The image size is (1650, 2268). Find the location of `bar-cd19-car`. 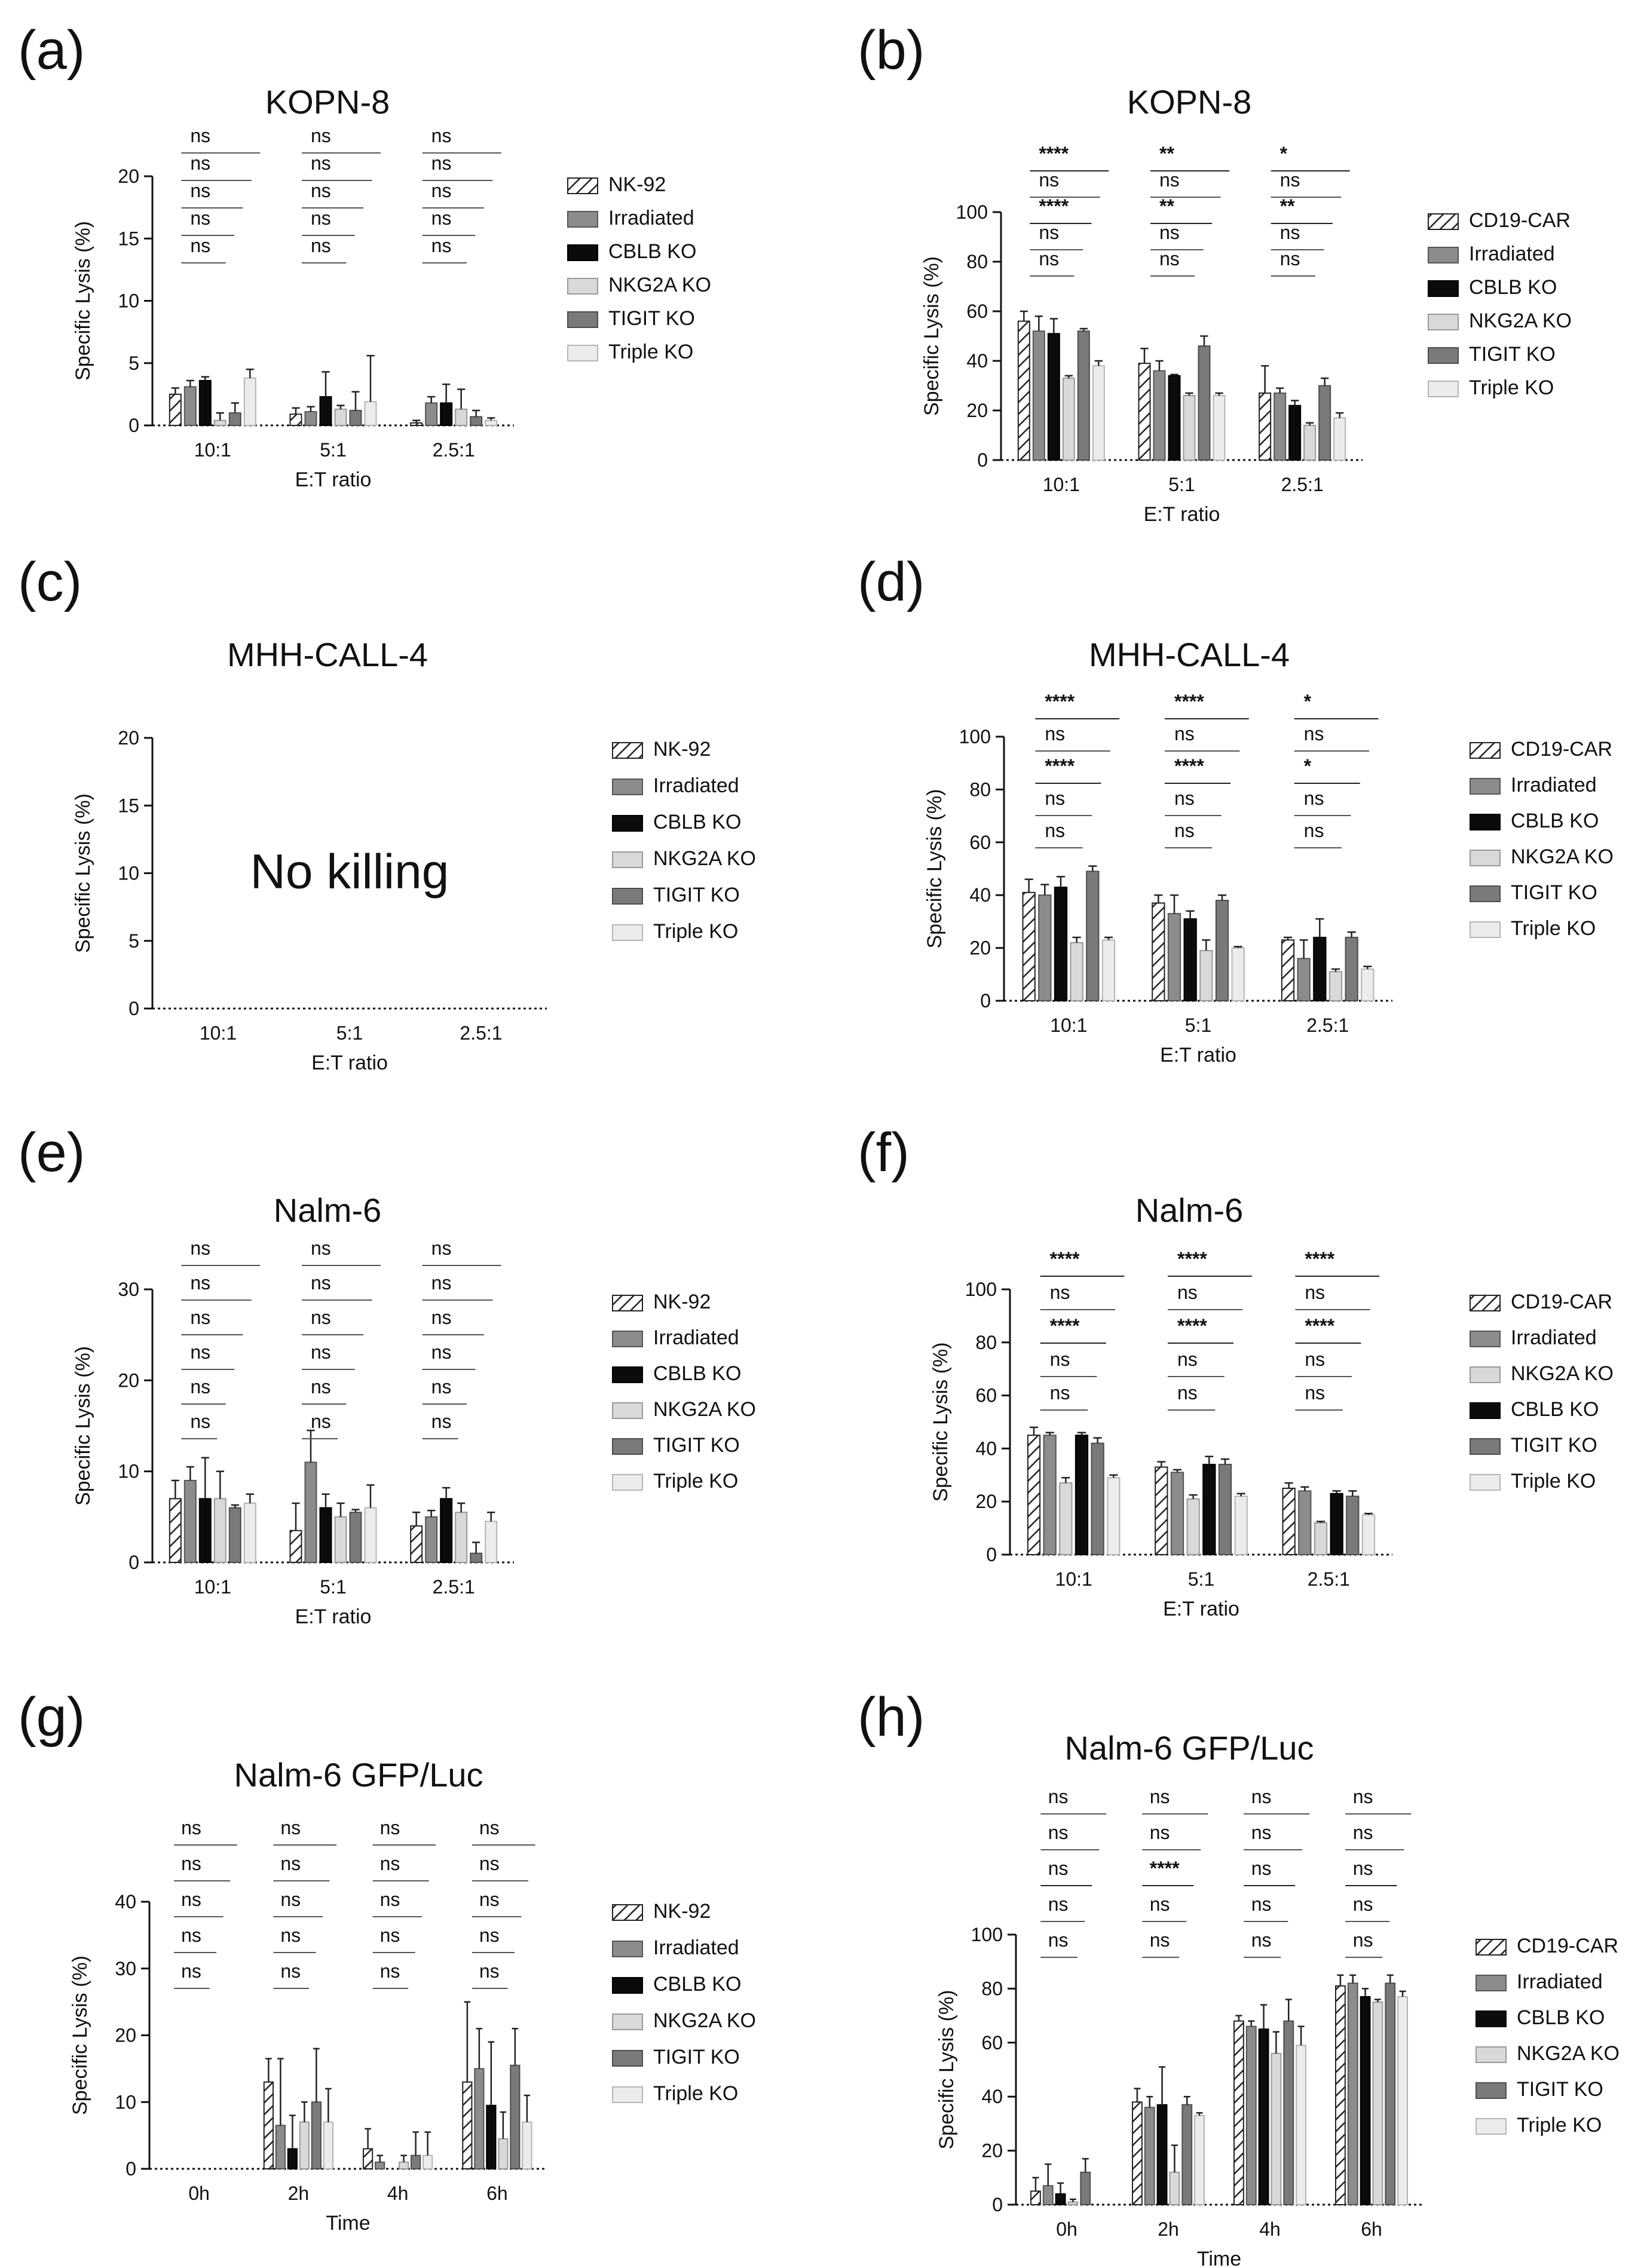

bar-cd19-car is located at coordinates (1238, 2113).